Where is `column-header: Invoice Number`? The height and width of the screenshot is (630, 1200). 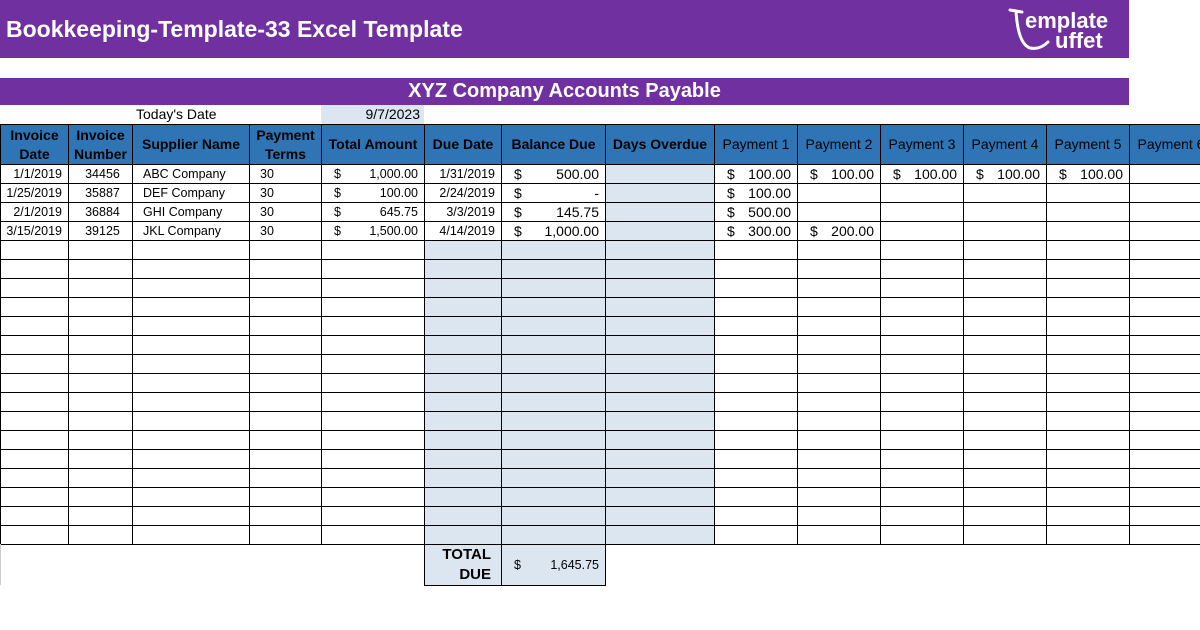 column-header: Invoice Number is located at coordinates (100, 144).